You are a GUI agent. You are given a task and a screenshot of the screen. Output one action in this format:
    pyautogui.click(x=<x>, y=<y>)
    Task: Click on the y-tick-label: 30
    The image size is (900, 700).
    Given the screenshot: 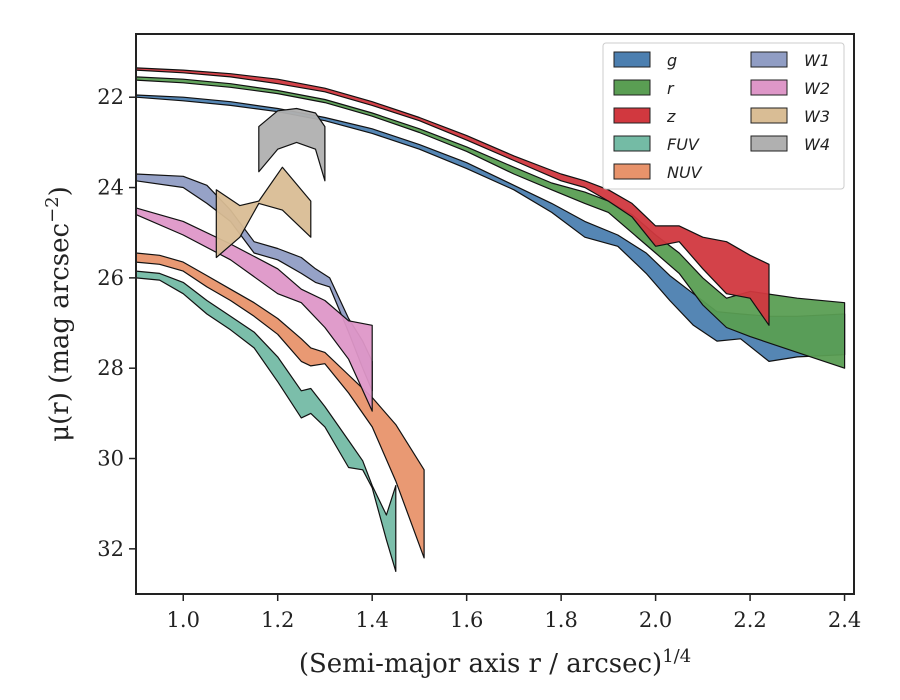 What is the action you would take?
    pyautogui.click(x=110, y=459)
    